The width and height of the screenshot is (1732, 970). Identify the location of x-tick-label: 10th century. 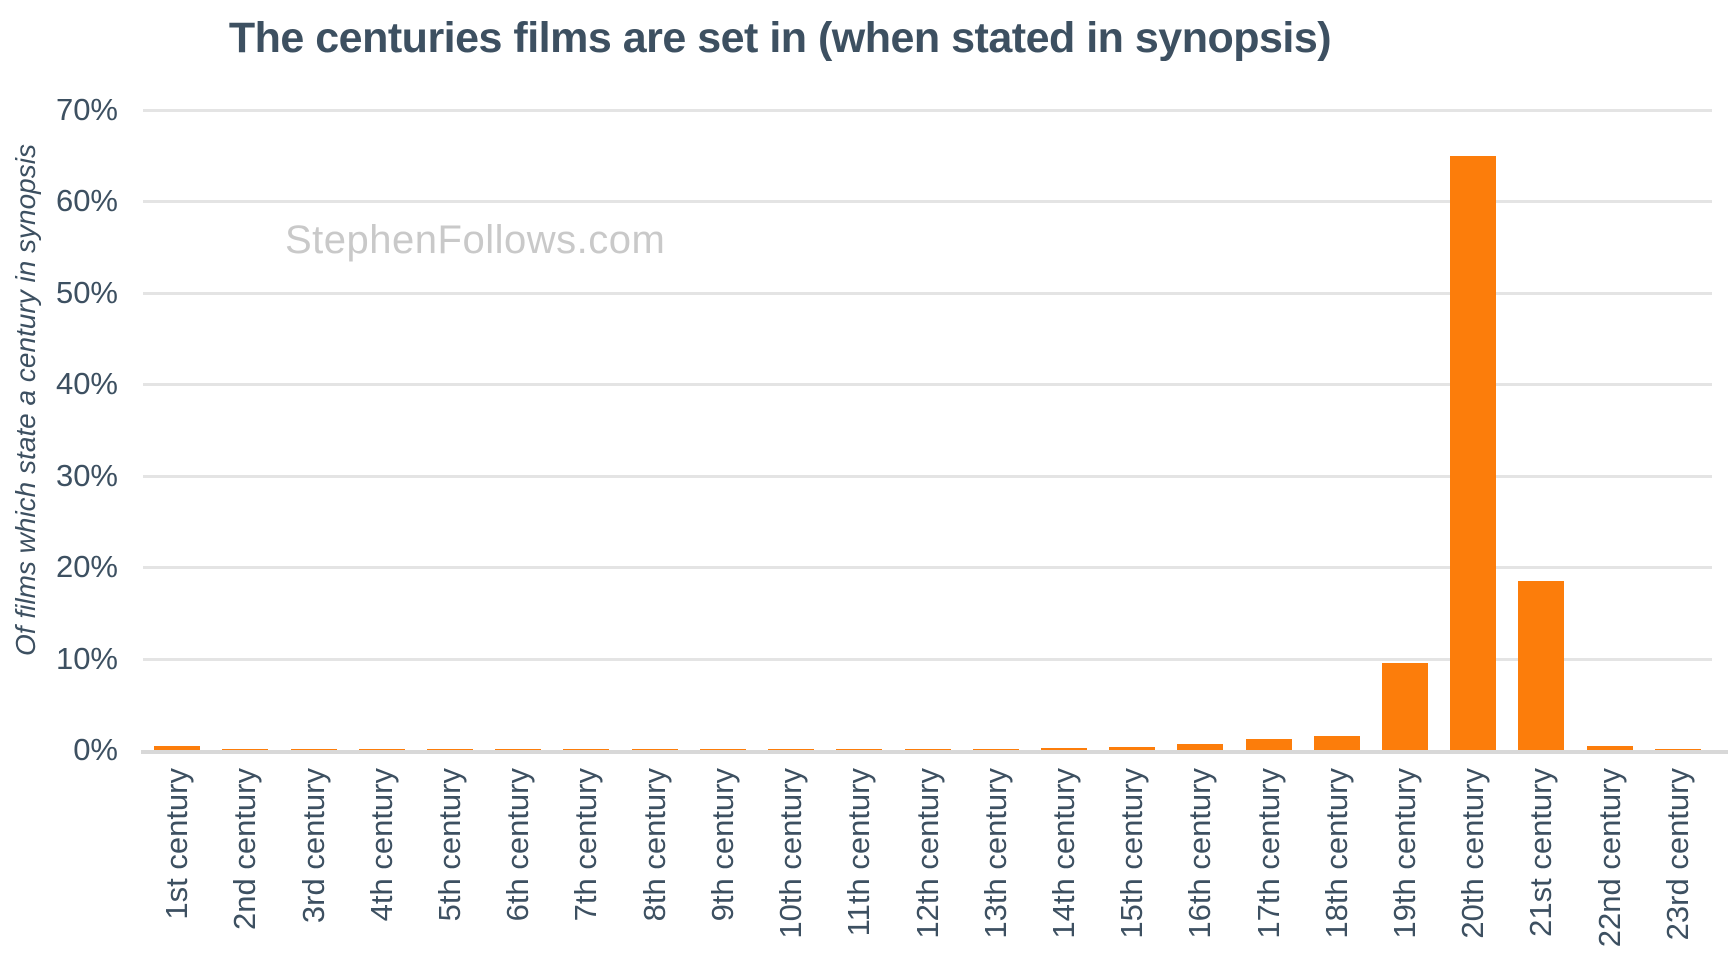
(791, 853).